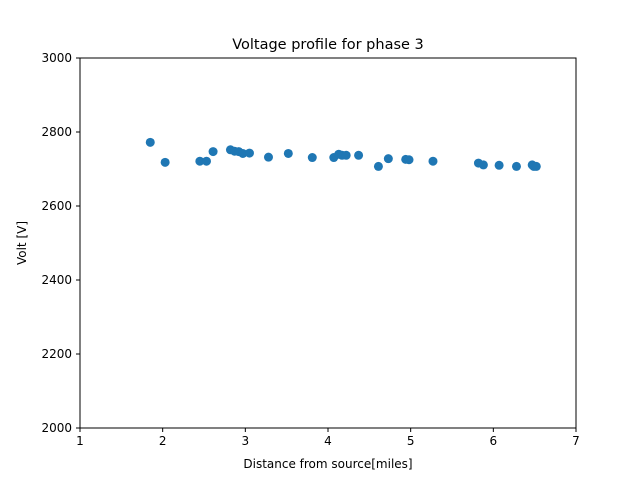 This screenshot has width=640, height=480. I want to click on x-axis-label: Distance from source[miles], so click(327, 464).